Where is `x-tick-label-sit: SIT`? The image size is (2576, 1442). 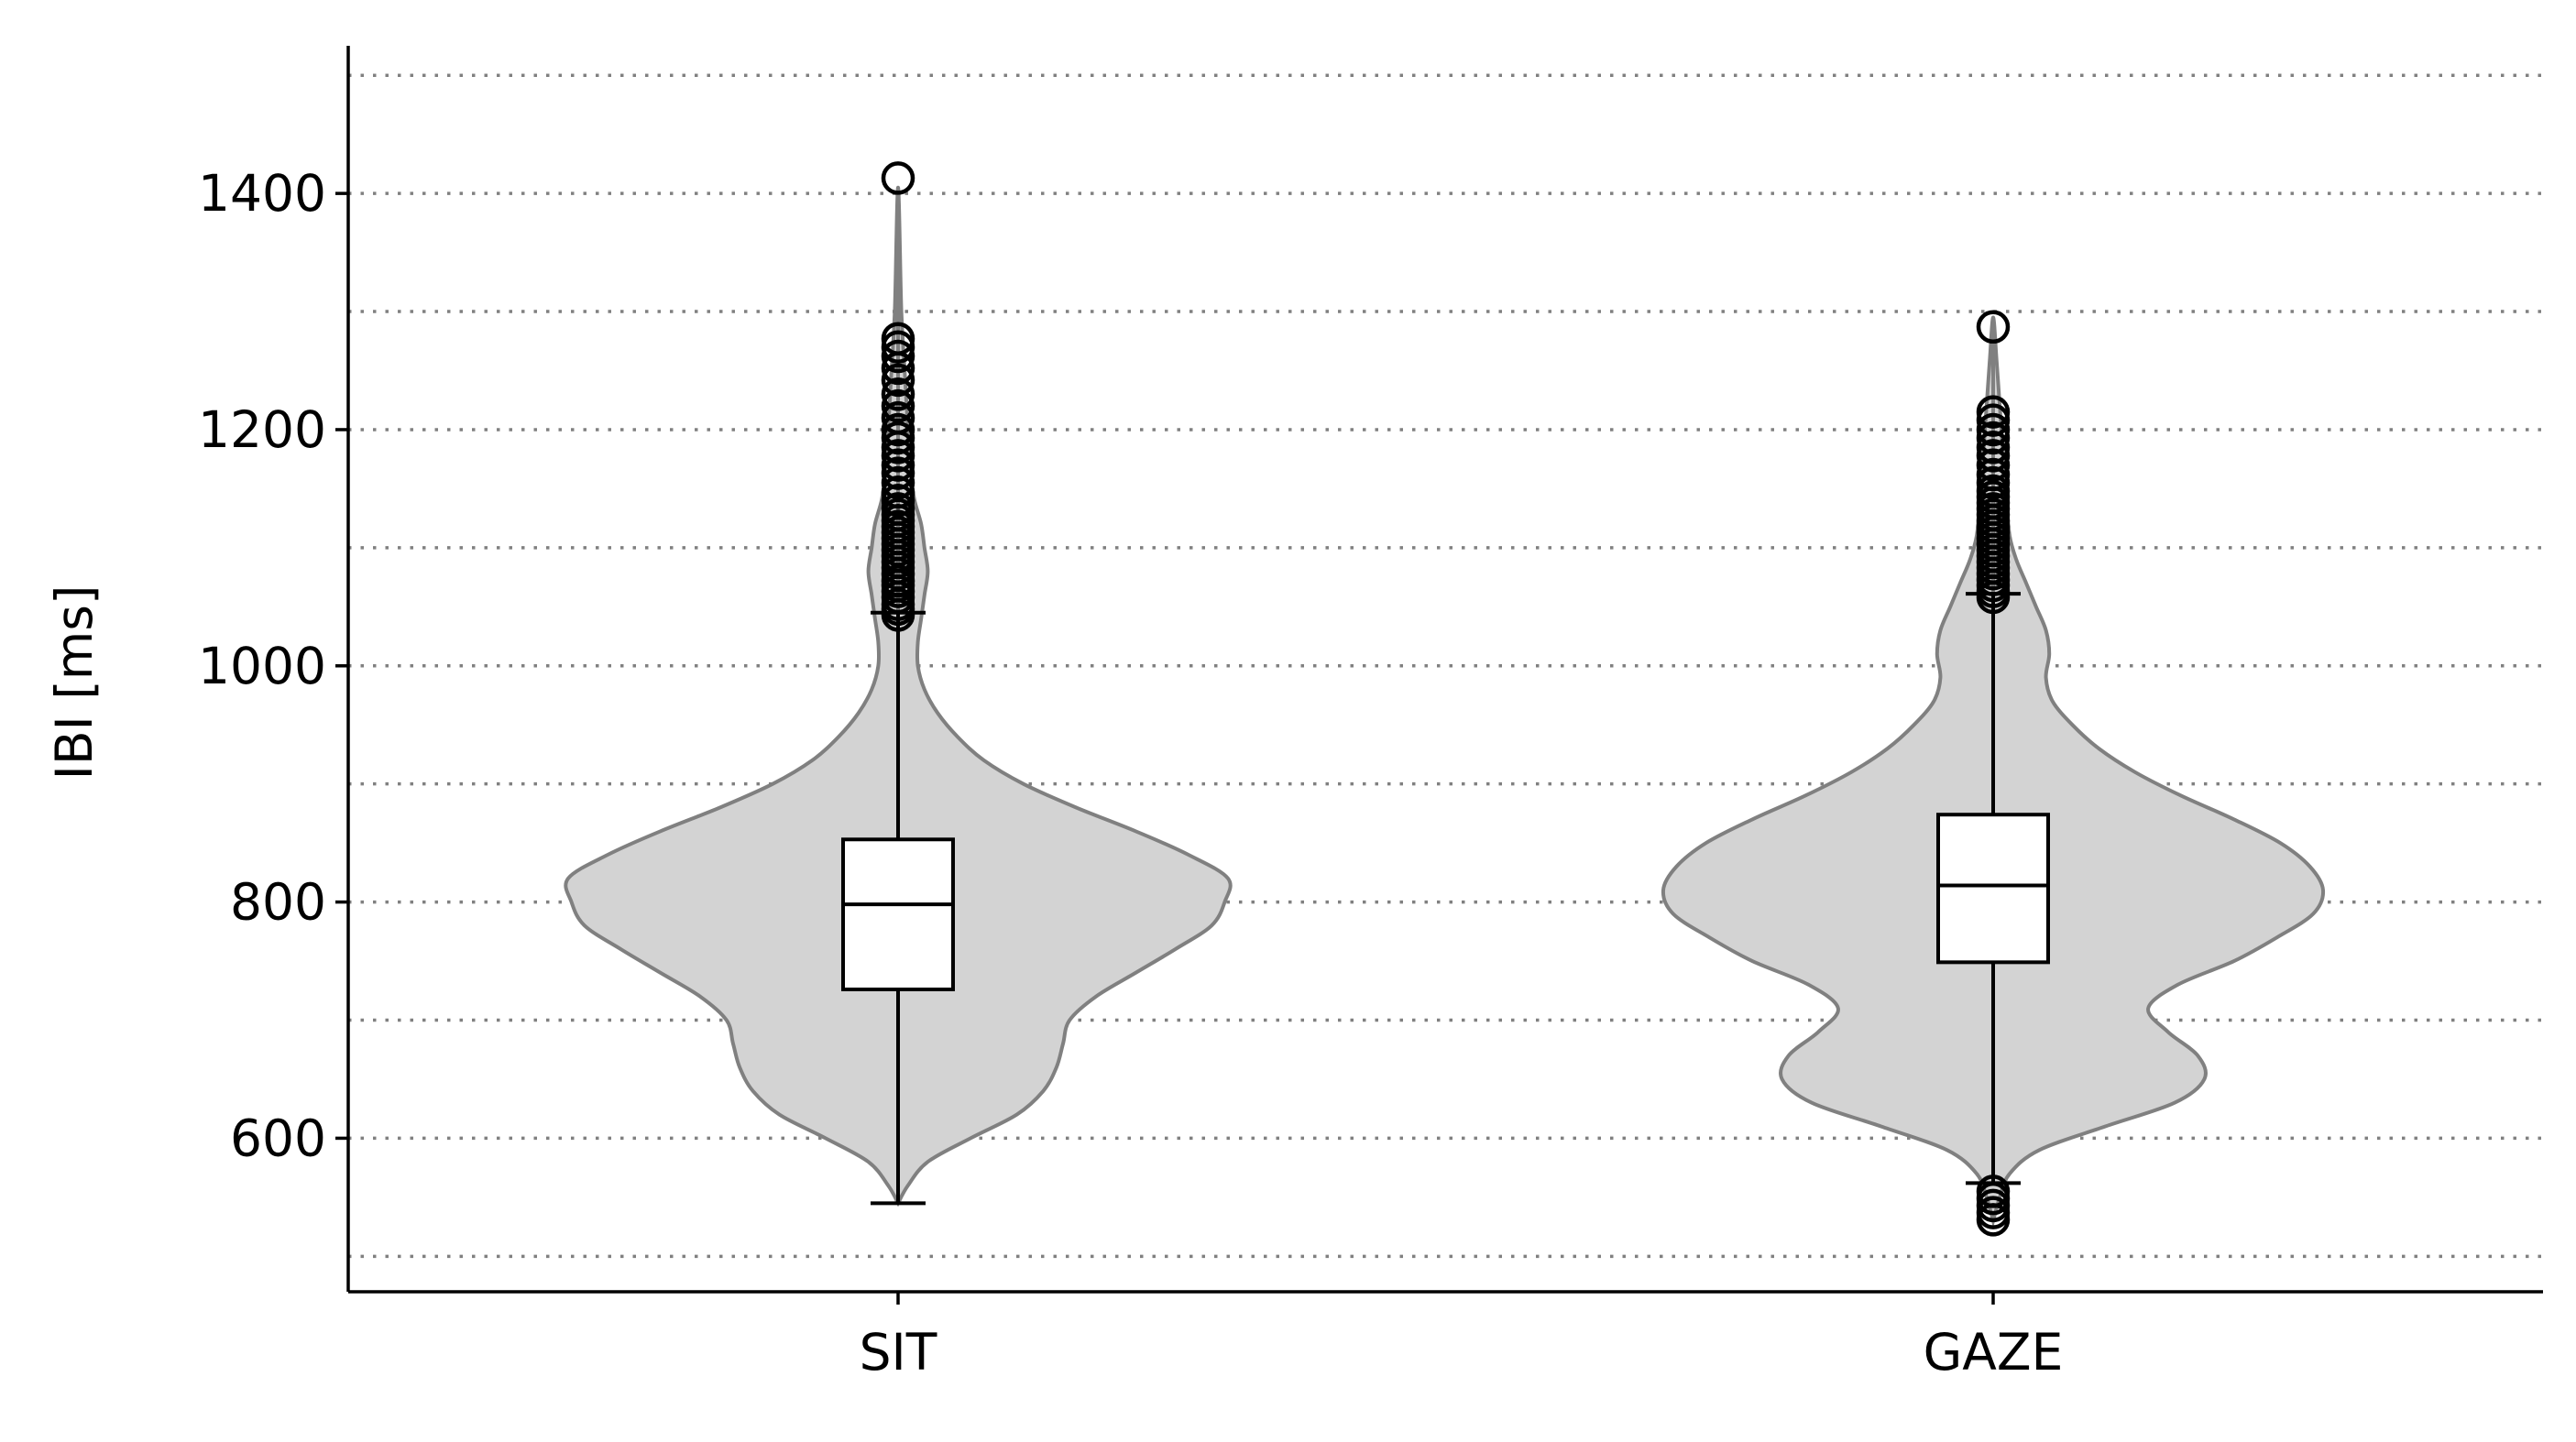 x-tick-label-sit: SIT is located at coordinates (898, 1352).